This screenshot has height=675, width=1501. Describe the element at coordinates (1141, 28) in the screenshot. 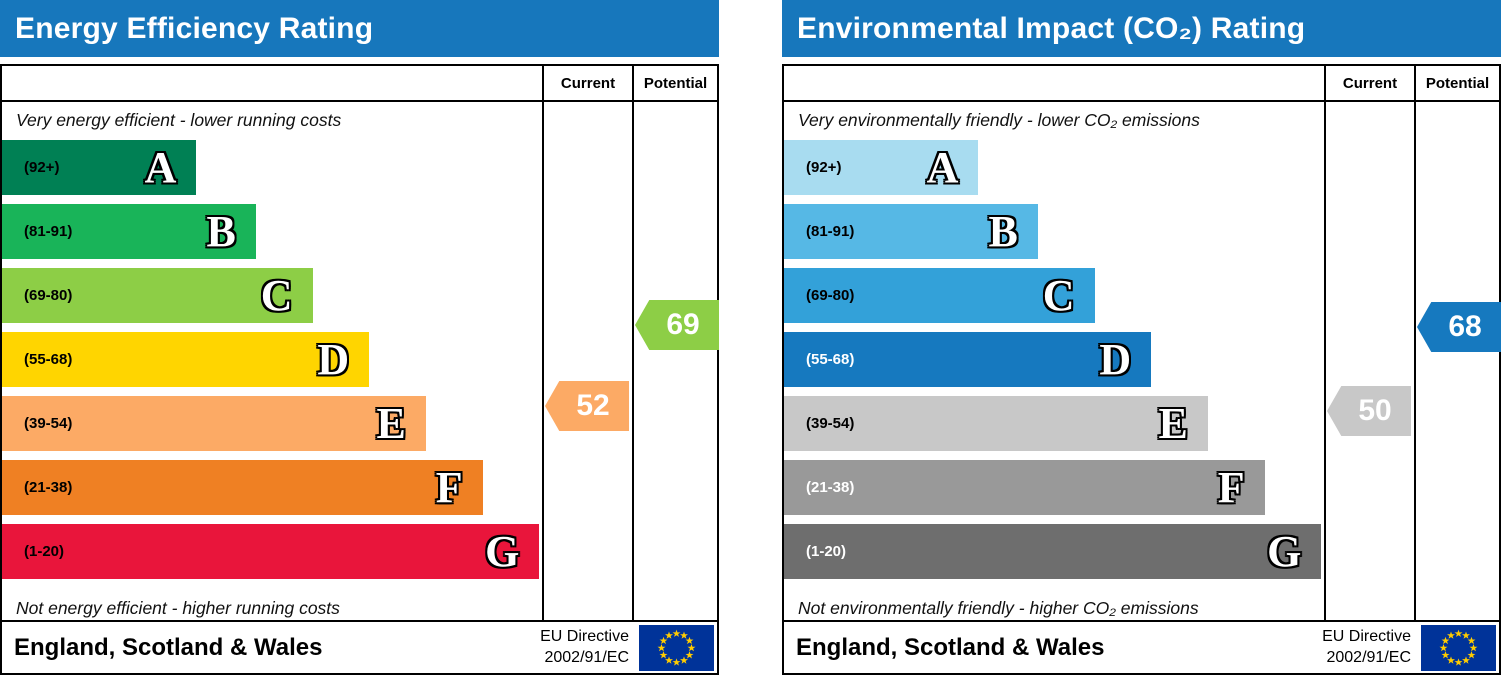

I see `page-title: Environmental Impact (CO₂) Rating` at that location.